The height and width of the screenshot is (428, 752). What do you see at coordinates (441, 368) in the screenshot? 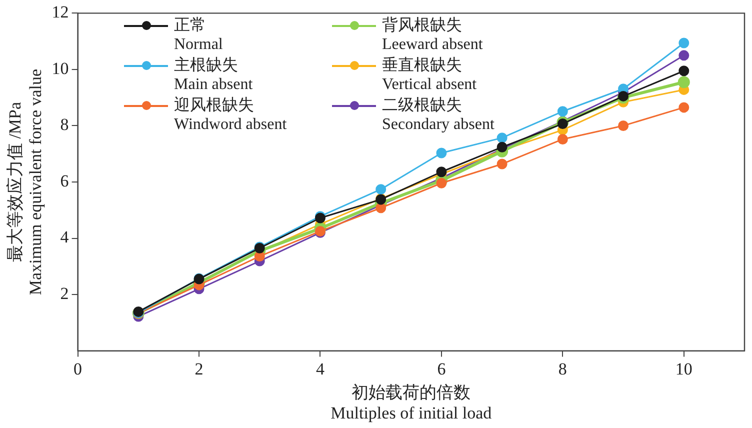
I see `x-tick-label: 6` at bounding box center [441, 368].